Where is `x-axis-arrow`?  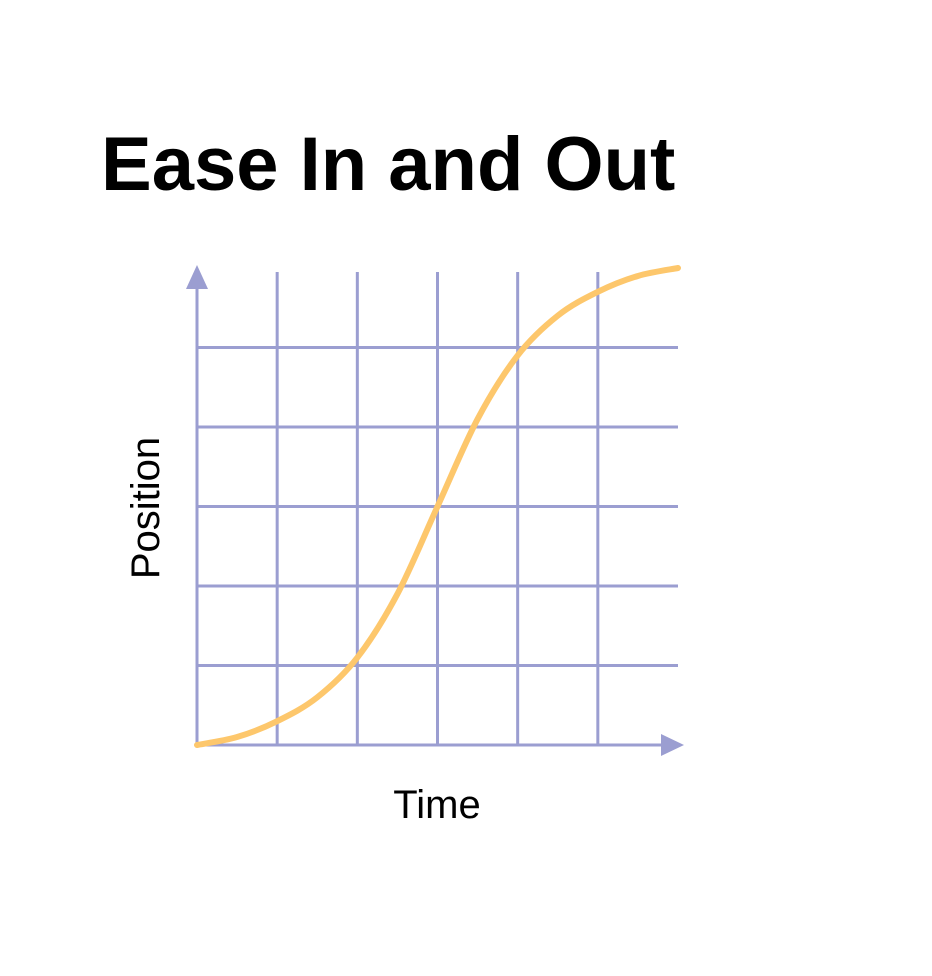 x-axis-arrow is located at coordinates (672, 745).